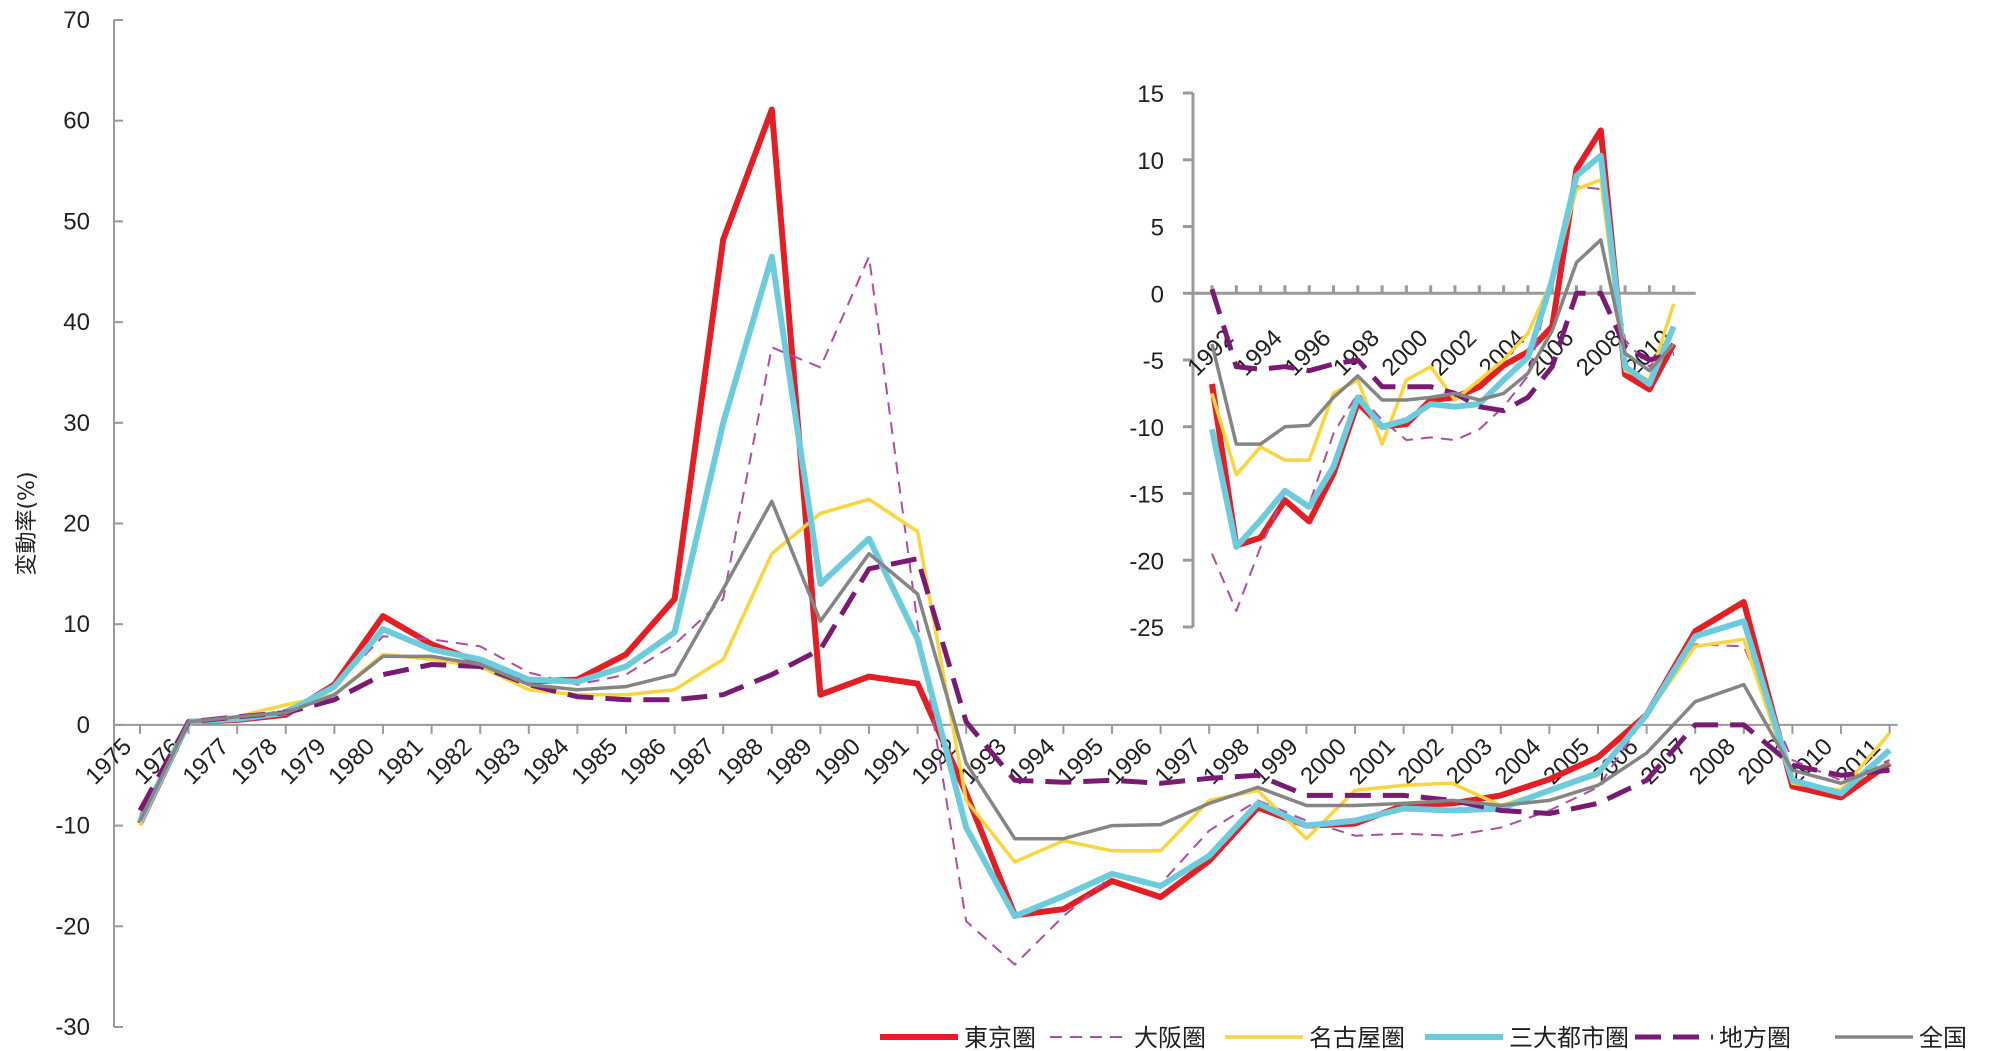 This screenshot has width=2007, height=1051. Describe the element at coordinates (1259, 353) in the screenshot. I see `inset-x-tick-label: 1994` at that location.